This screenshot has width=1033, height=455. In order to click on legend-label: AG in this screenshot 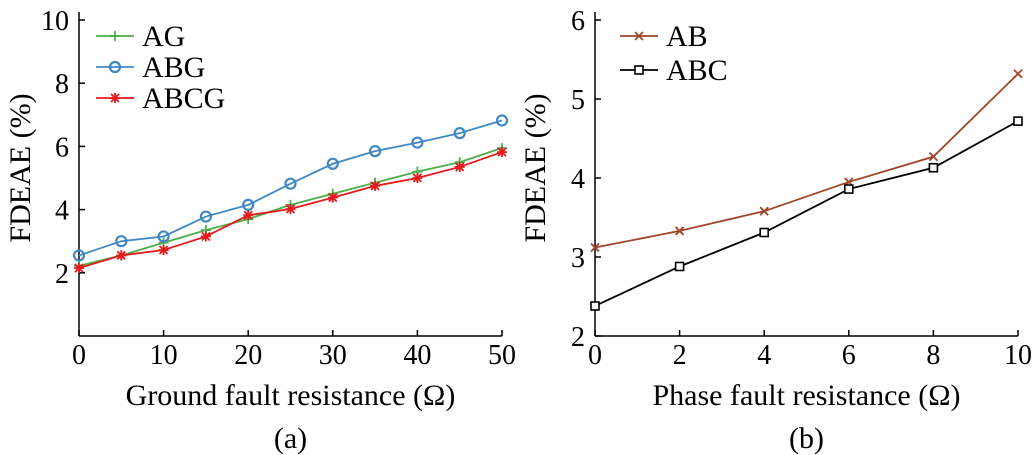, I will do `click(163, 36)`.